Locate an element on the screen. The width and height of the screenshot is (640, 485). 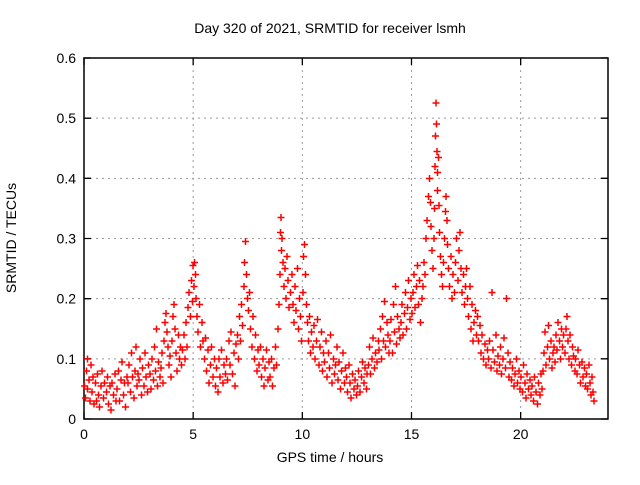
y-tick-label: 0.2 is located at coordinates (67, 299).